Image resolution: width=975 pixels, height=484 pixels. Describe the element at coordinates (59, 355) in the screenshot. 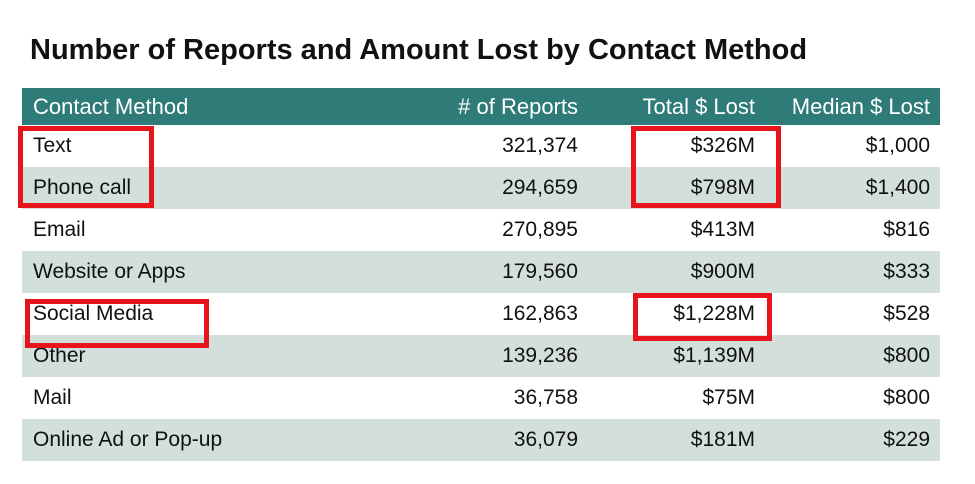

I see `cell-contact-method: Other` at that location.